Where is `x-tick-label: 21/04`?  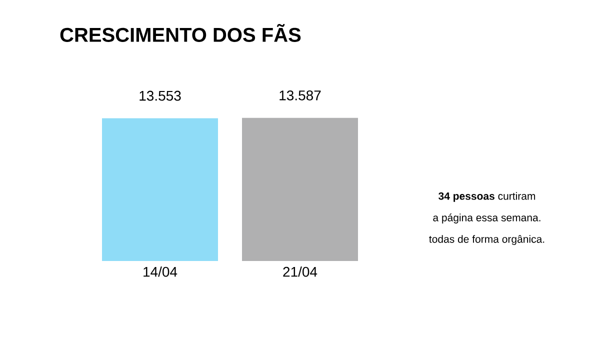
x-tick-label: 21/04 is located at coordinates (300, 271).